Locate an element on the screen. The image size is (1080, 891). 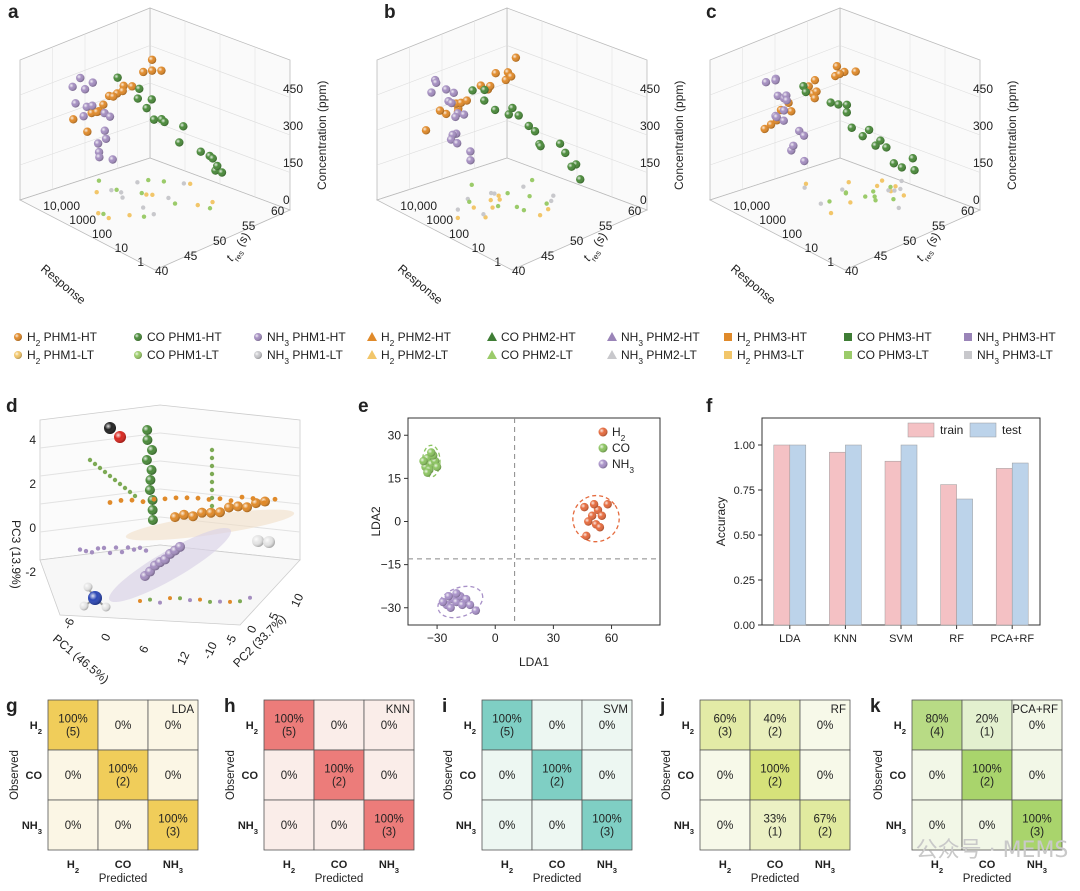
col-label: NH3 is located at coordinates (825, 867).